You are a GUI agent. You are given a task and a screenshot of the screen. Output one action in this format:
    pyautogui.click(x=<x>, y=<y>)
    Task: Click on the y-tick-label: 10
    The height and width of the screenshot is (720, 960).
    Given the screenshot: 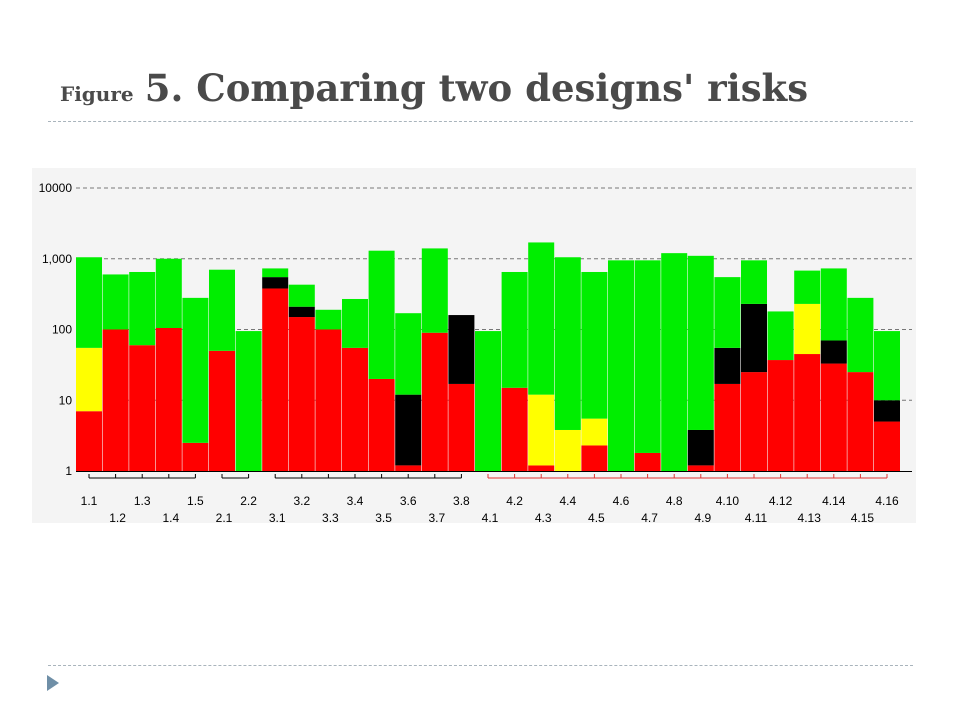 What is the action you would take?
    pyautogui.click(x=66, y=400)
    